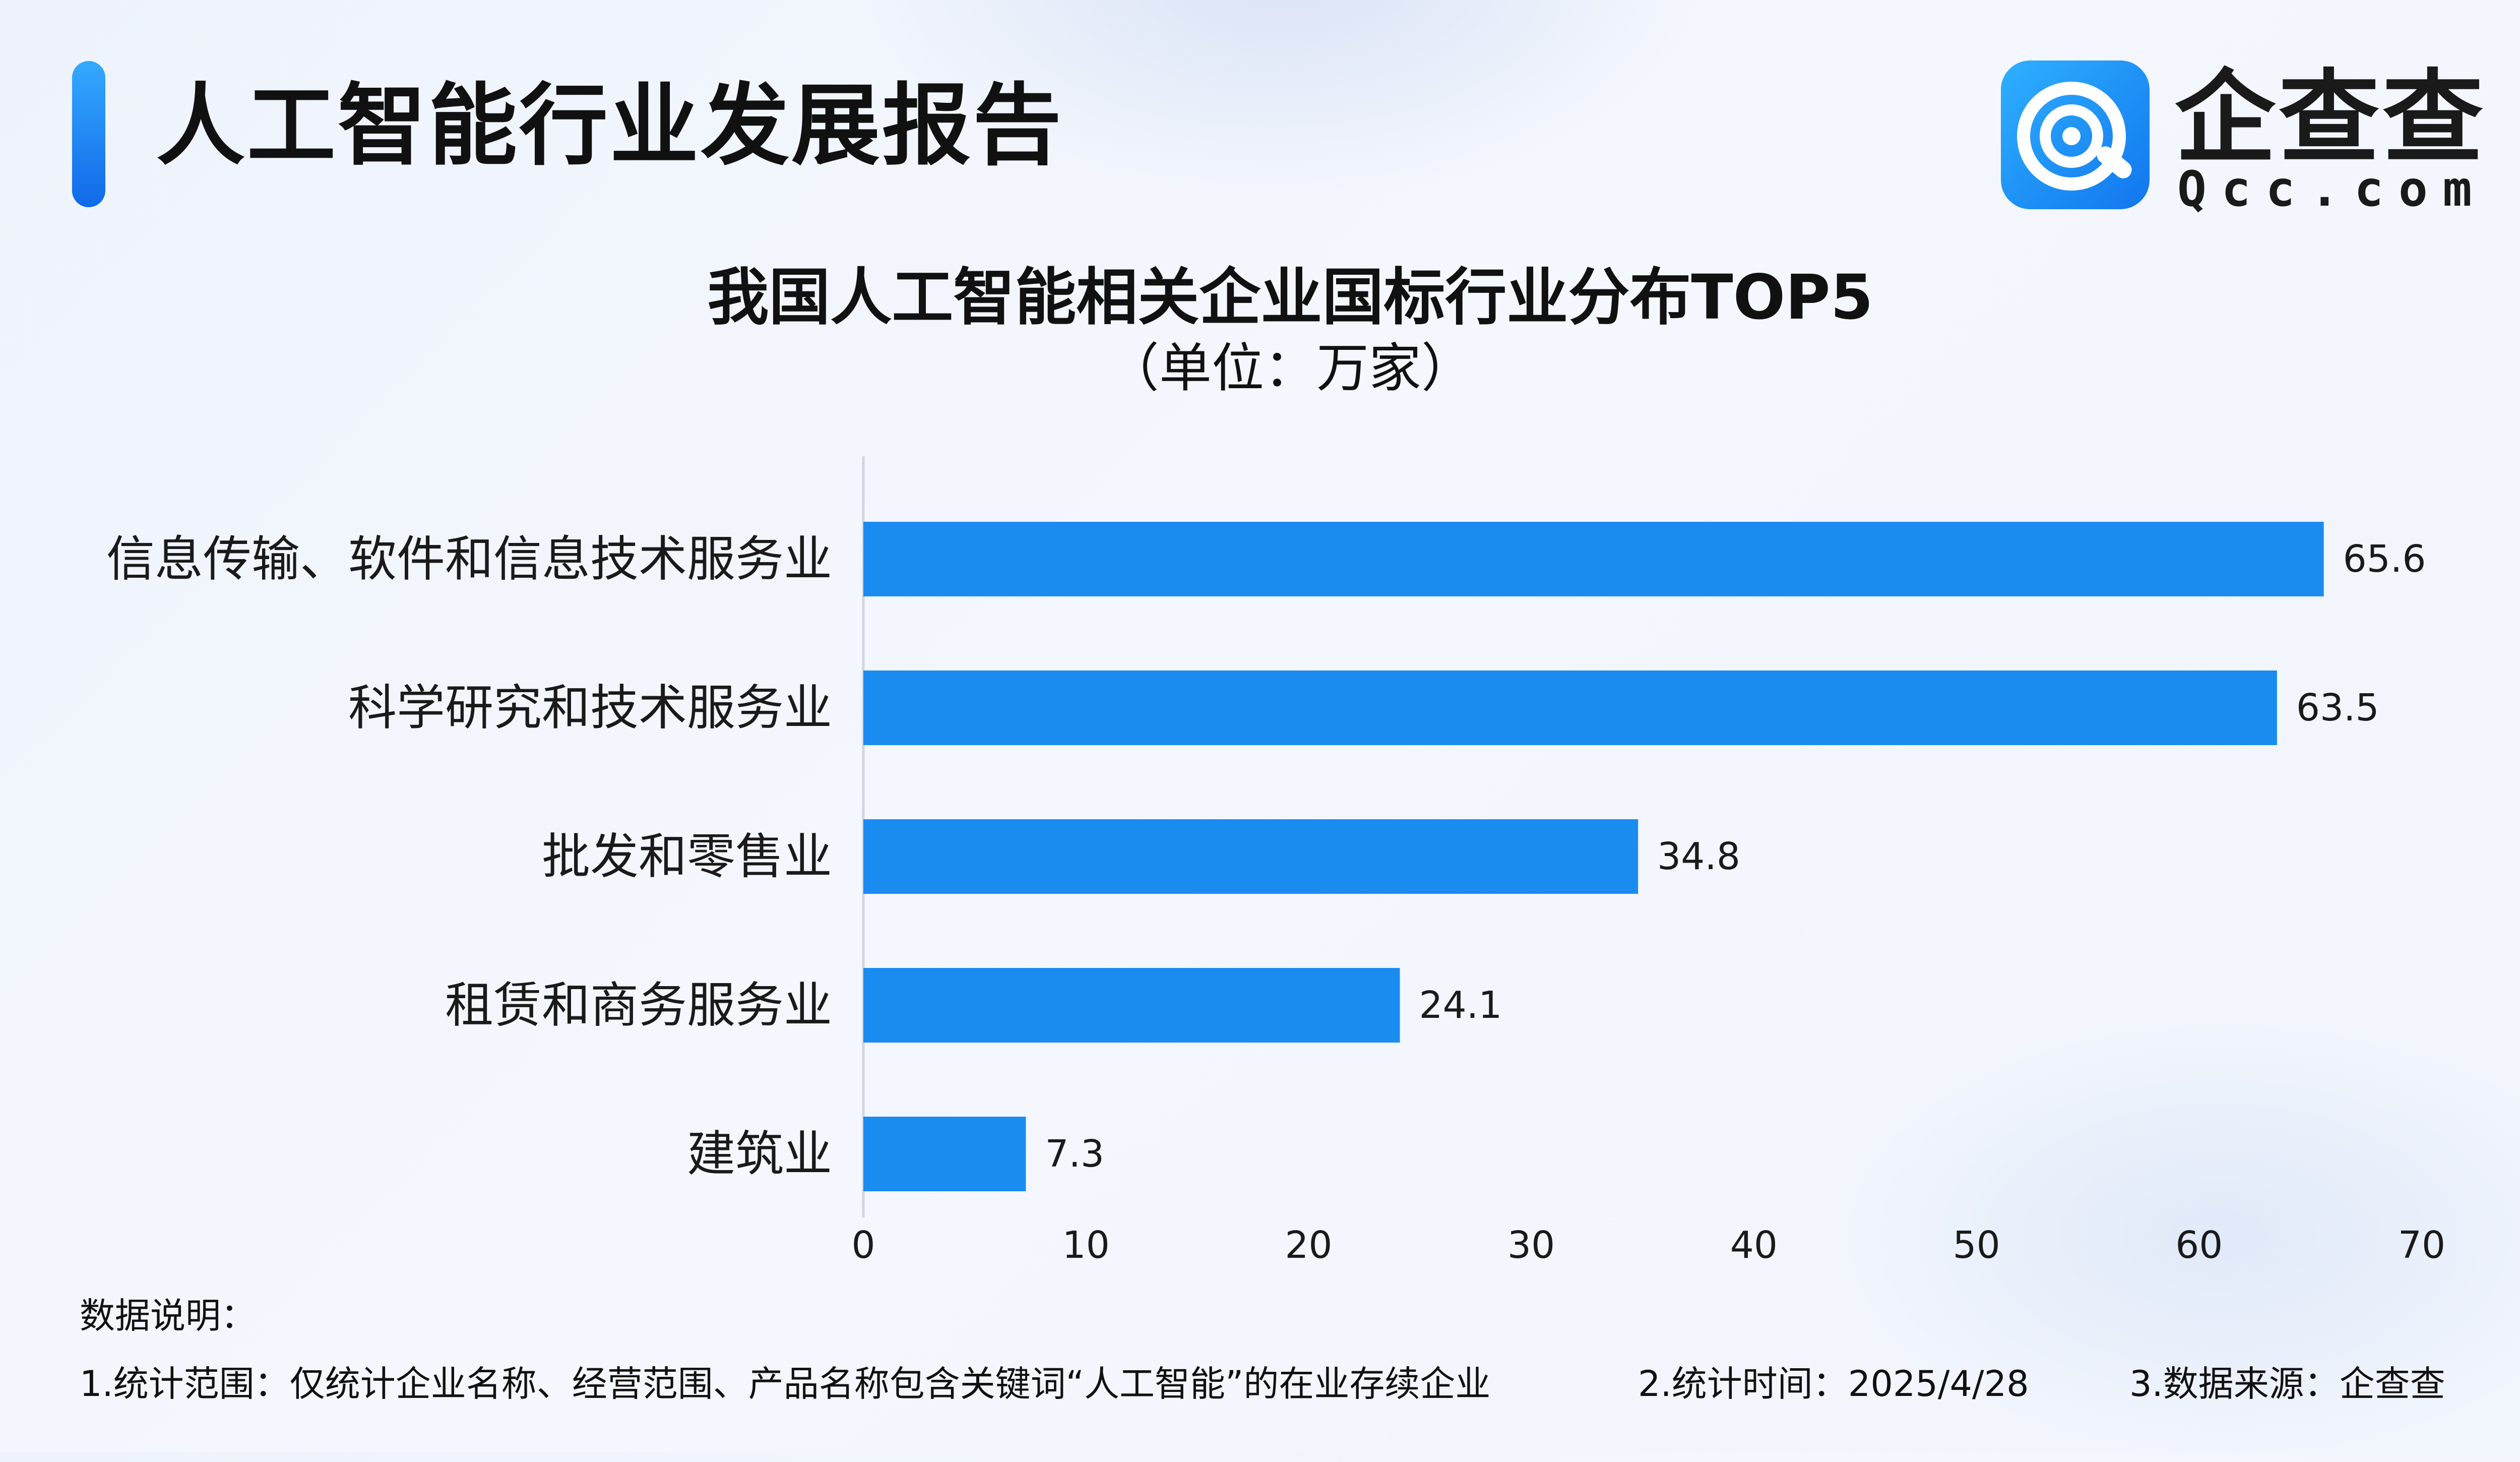 The image size is (2520, 1462). Describe the element at coordinates (2385, 559) in the screenshot. I see `data-label: 65.6` at that location.